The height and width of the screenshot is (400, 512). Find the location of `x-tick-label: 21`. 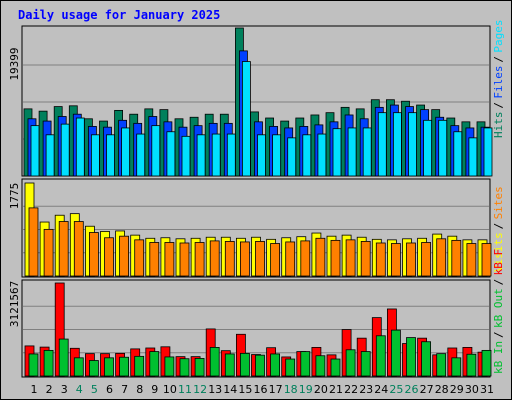

x-tick-label: 21 is located at coordinates (336, 389).